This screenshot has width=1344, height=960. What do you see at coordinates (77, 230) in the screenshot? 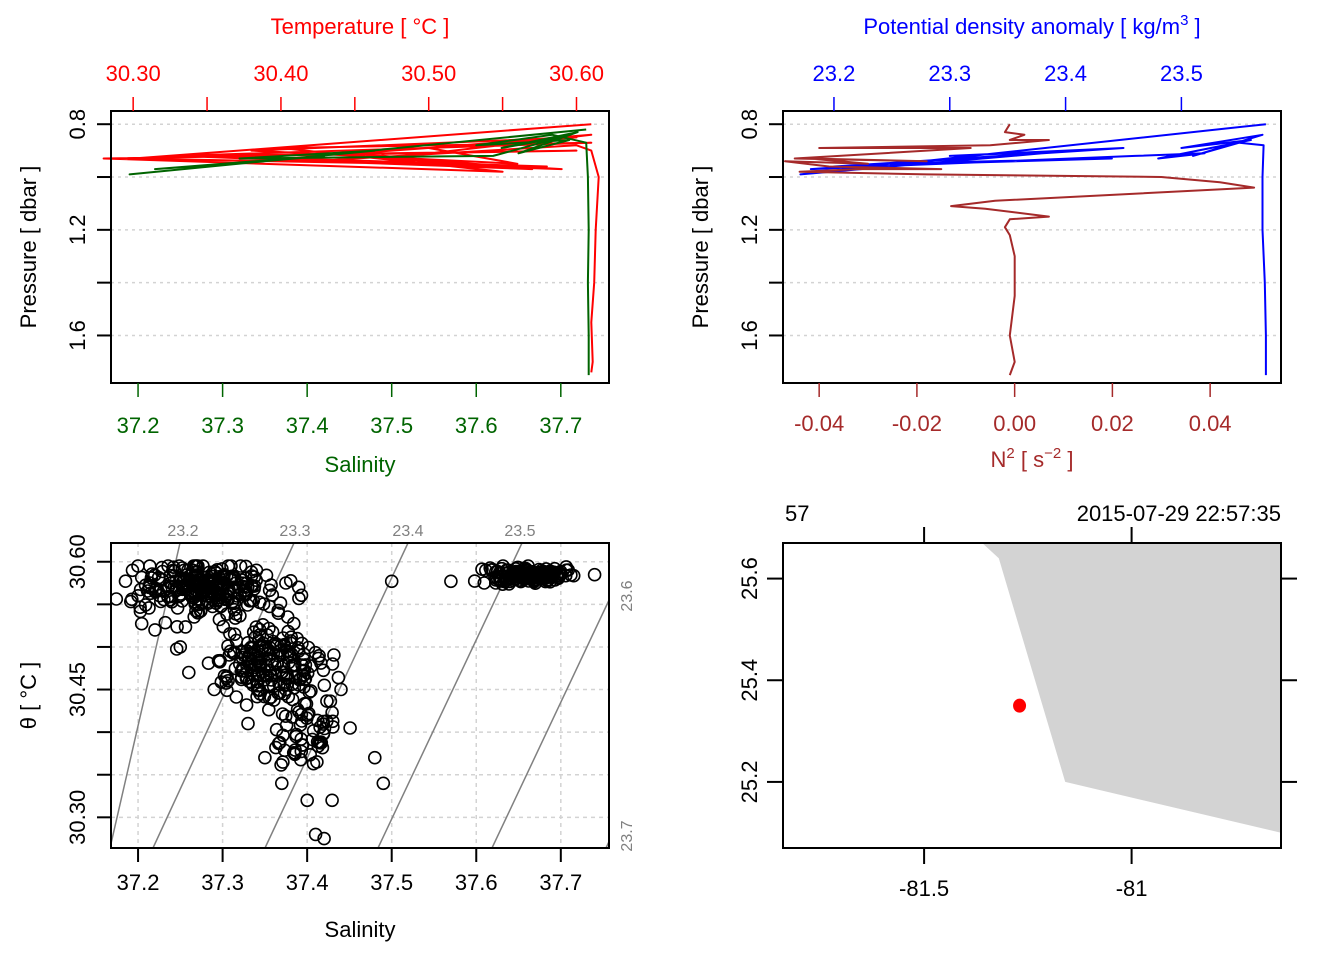
I see `y-tick-label: 1.2` at bounding box center [77, 230].